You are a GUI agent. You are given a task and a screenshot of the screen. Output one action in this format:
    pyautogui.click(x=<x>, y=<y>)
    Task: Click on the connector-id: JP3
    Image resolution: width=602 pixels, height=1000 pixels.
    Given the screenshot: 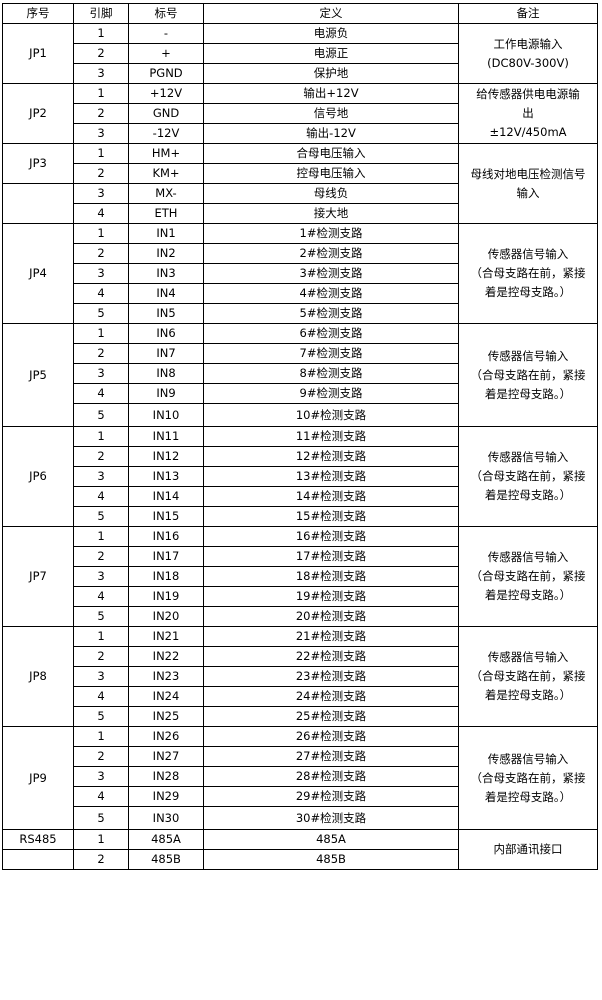 What is the action you would take?
    pyautogui.click(x=38, y=163)
    